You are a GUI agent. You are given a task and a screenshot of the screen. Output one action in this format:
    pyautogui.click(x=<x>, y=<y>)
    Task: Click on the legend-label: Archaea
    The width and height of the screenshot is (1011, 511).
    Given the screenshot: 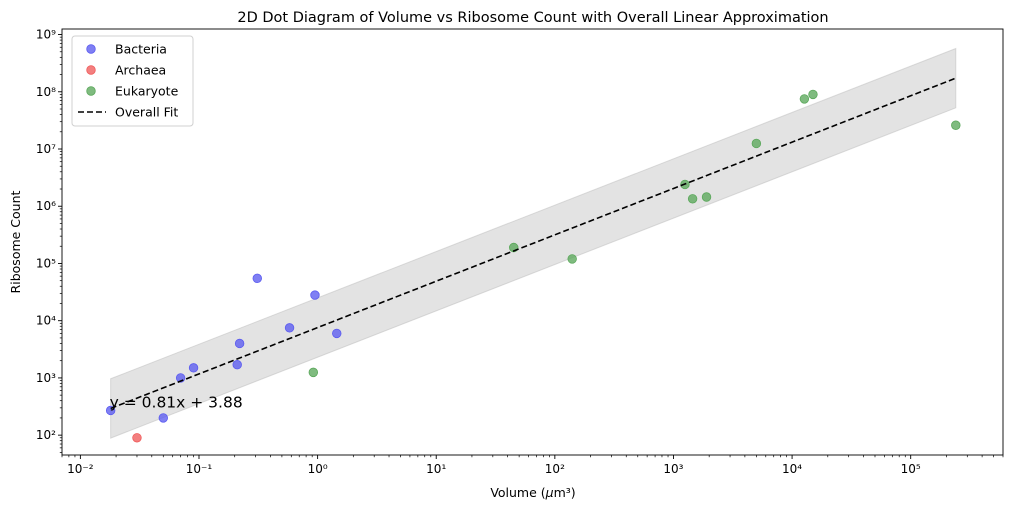 What is the action you would take?
    pyautogui.click(x=140, y=70)
    